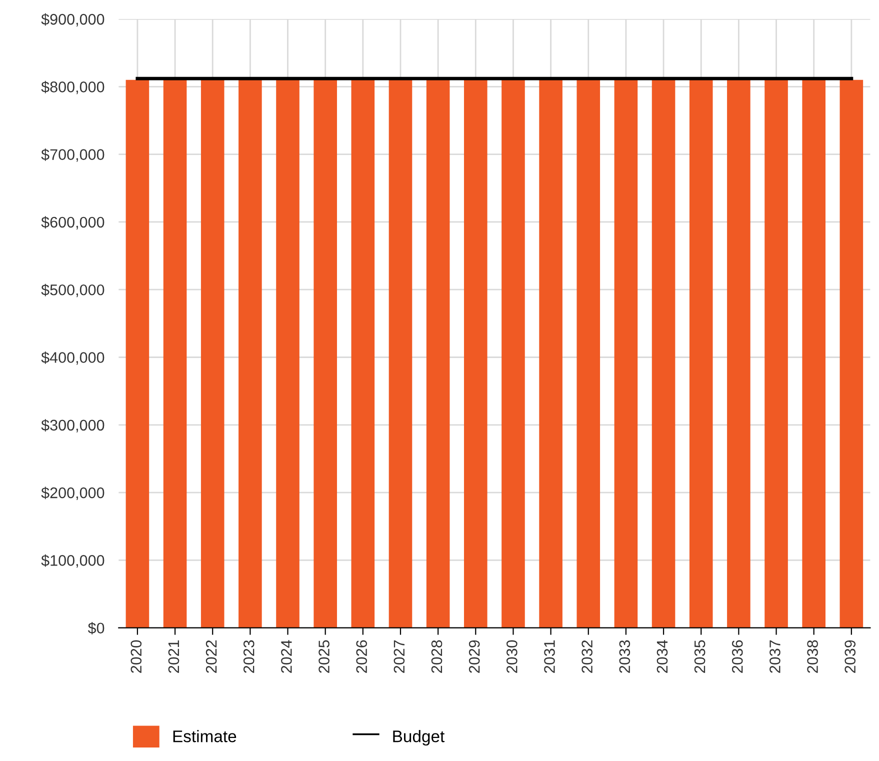 The width and height of the screenshot is (879, 761). What do you see at coordinates (587, 656) in the screenshot?
I see `x-tick-label: 2032` at bounding box center [587, 656].